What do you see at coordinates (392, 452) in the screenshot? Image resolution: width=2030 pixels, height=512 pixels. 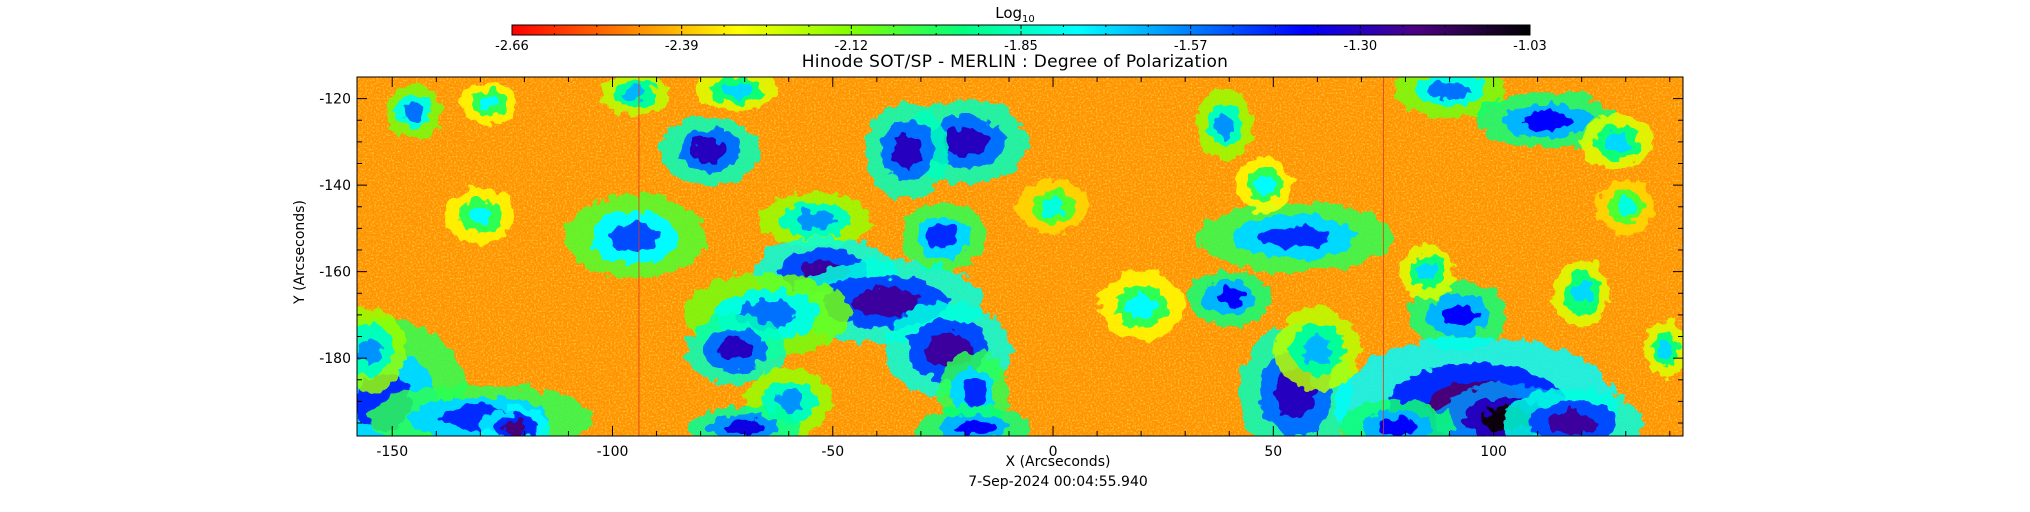 I see `x-tick-label: -150` at bounding box center [392, 452].